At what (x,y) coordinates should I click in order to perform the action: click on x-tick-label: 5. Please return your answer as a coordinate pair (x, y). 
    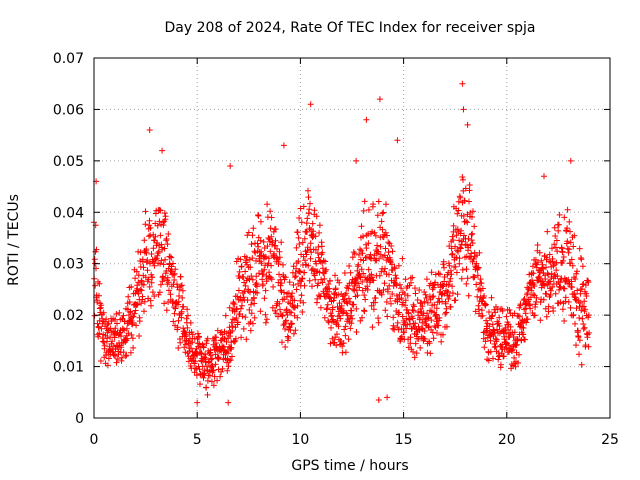
    Looking at the image, I should click on (197, 440).